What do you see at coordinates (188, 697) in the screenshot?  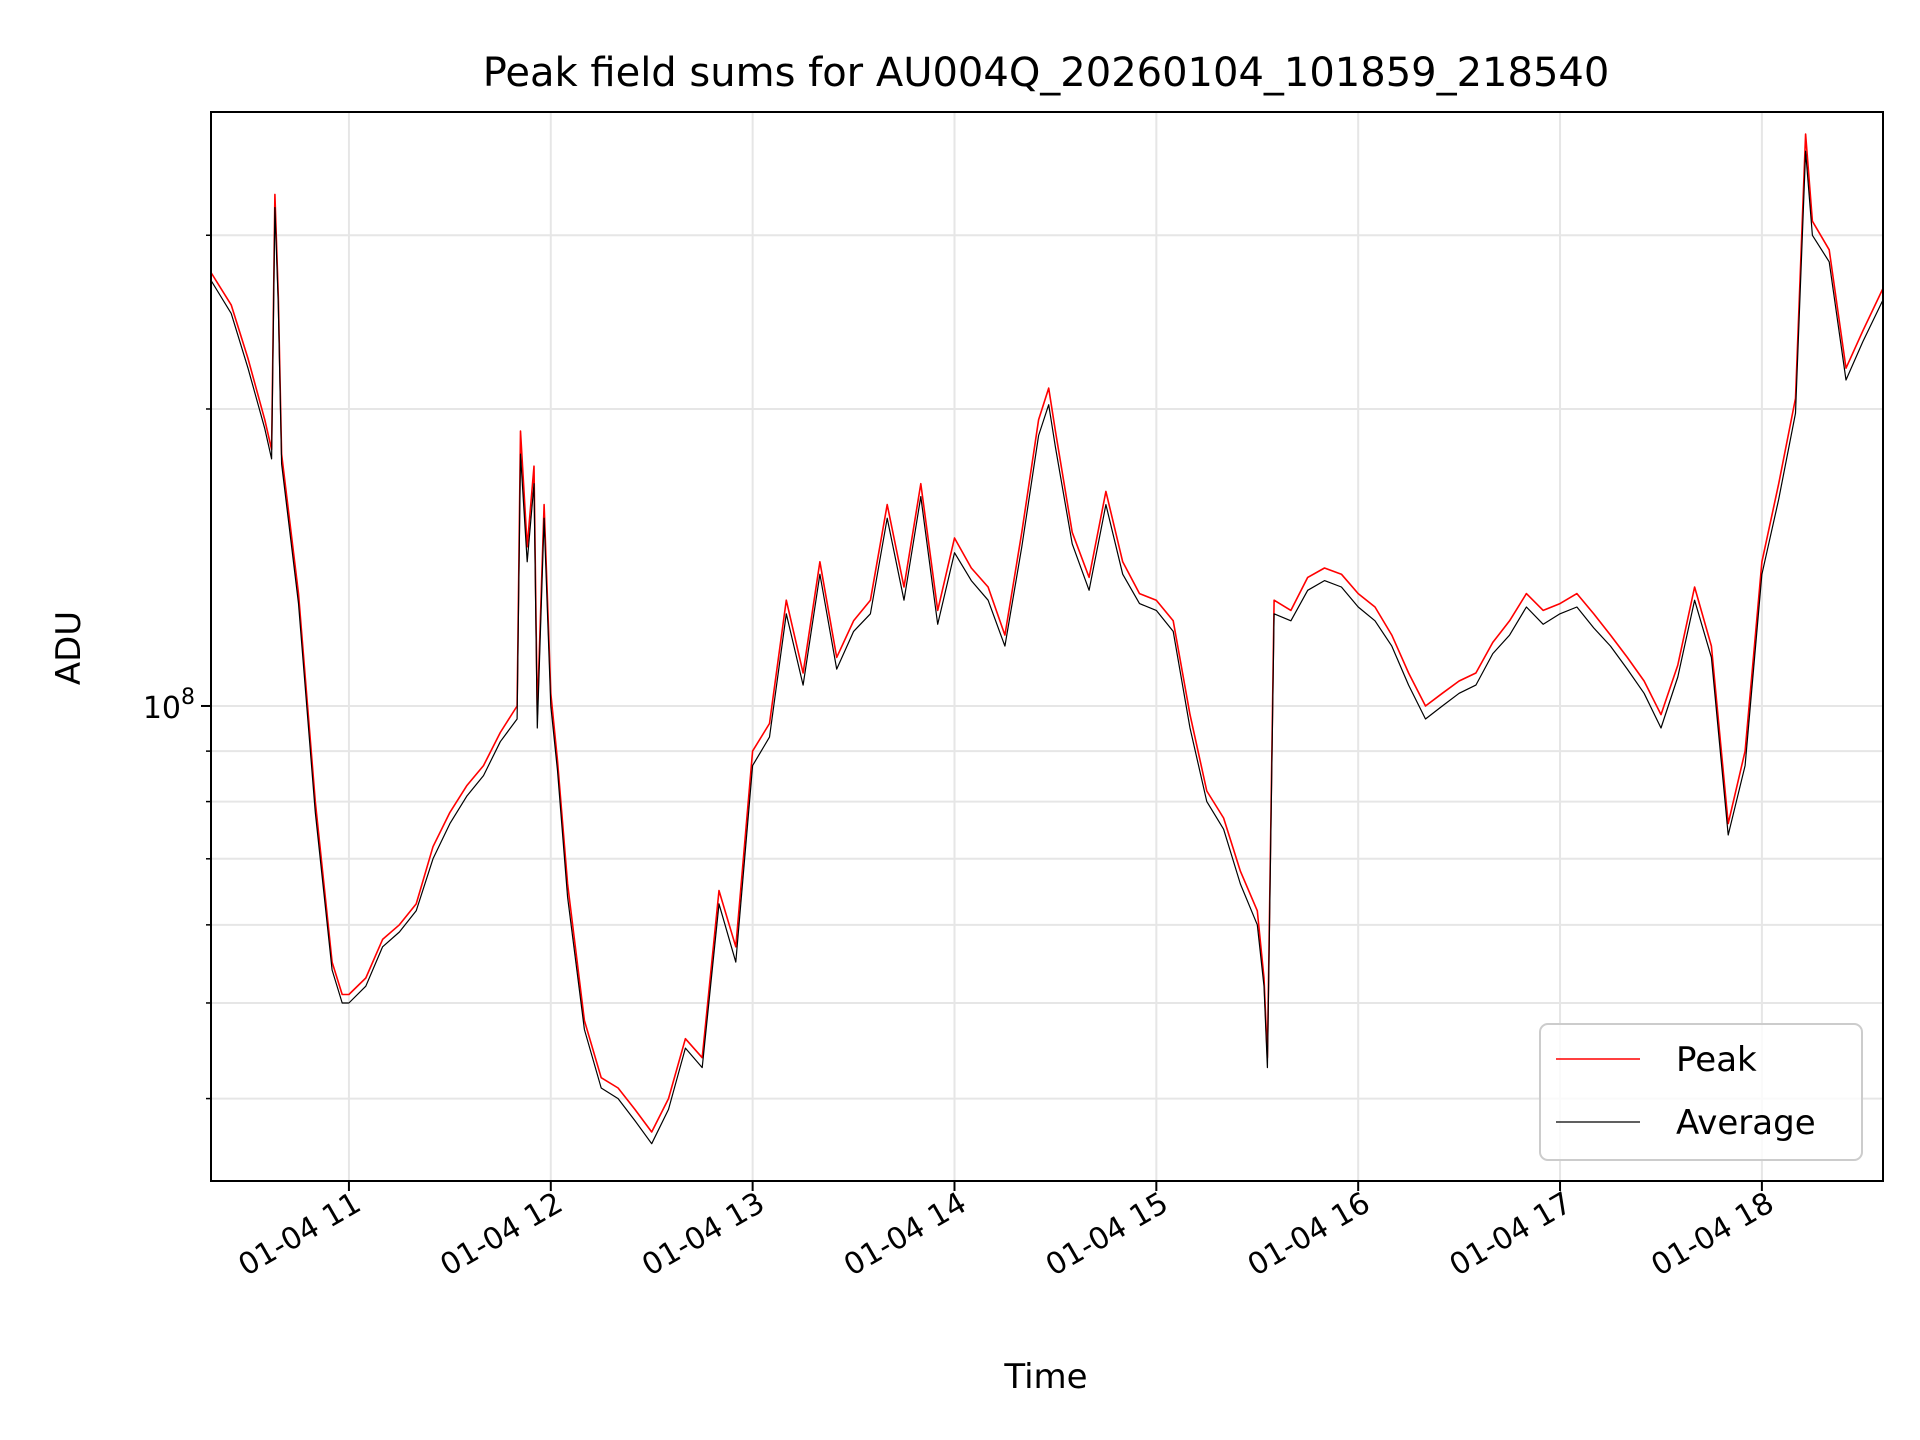 I see `y-tick-label-exponent: 8` at bounding box center [188, 697].